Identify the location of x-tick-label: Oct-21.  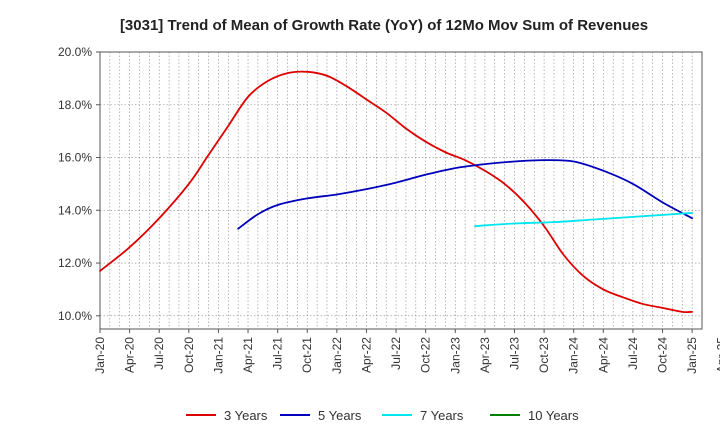
(307, 355).